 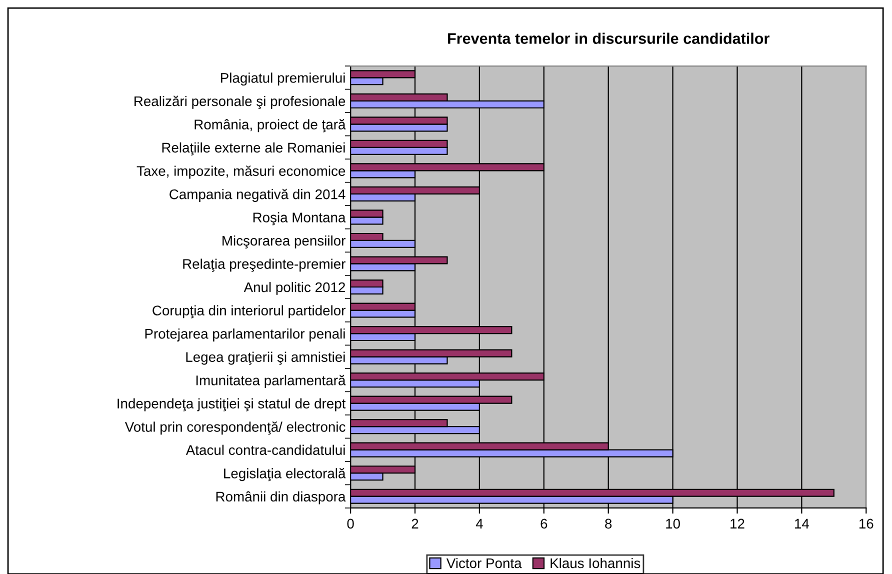 I want to click on x-tick-label: 2, so click(x=415, y=523).